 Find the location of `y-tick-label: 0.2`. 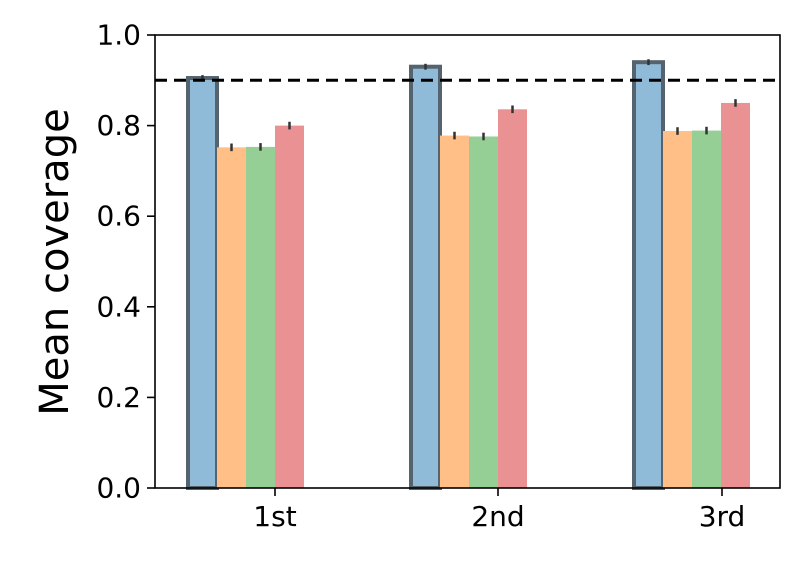

y-tick-label: 0.2 is located at coordinates (118, 397).